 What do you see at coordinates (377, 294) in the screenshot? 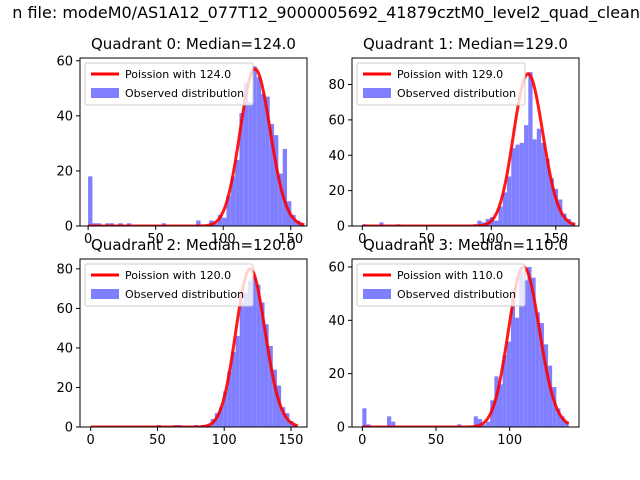
I see `legend-bar-swatch` at bounding box center [377, 294].